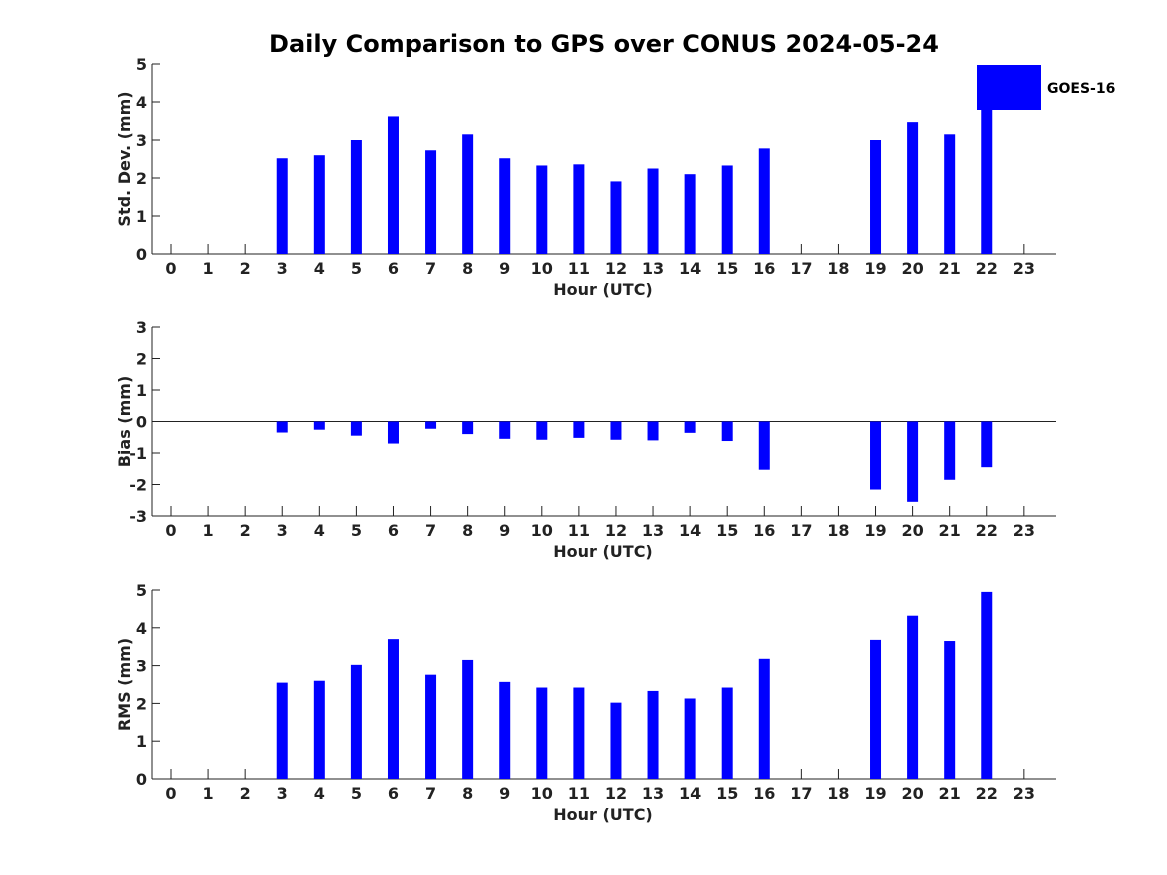  What do you see at coordinates (1024, 530) in the screenshot?
I see `x-tick-label: 23` at bounding box center [1024, 530].